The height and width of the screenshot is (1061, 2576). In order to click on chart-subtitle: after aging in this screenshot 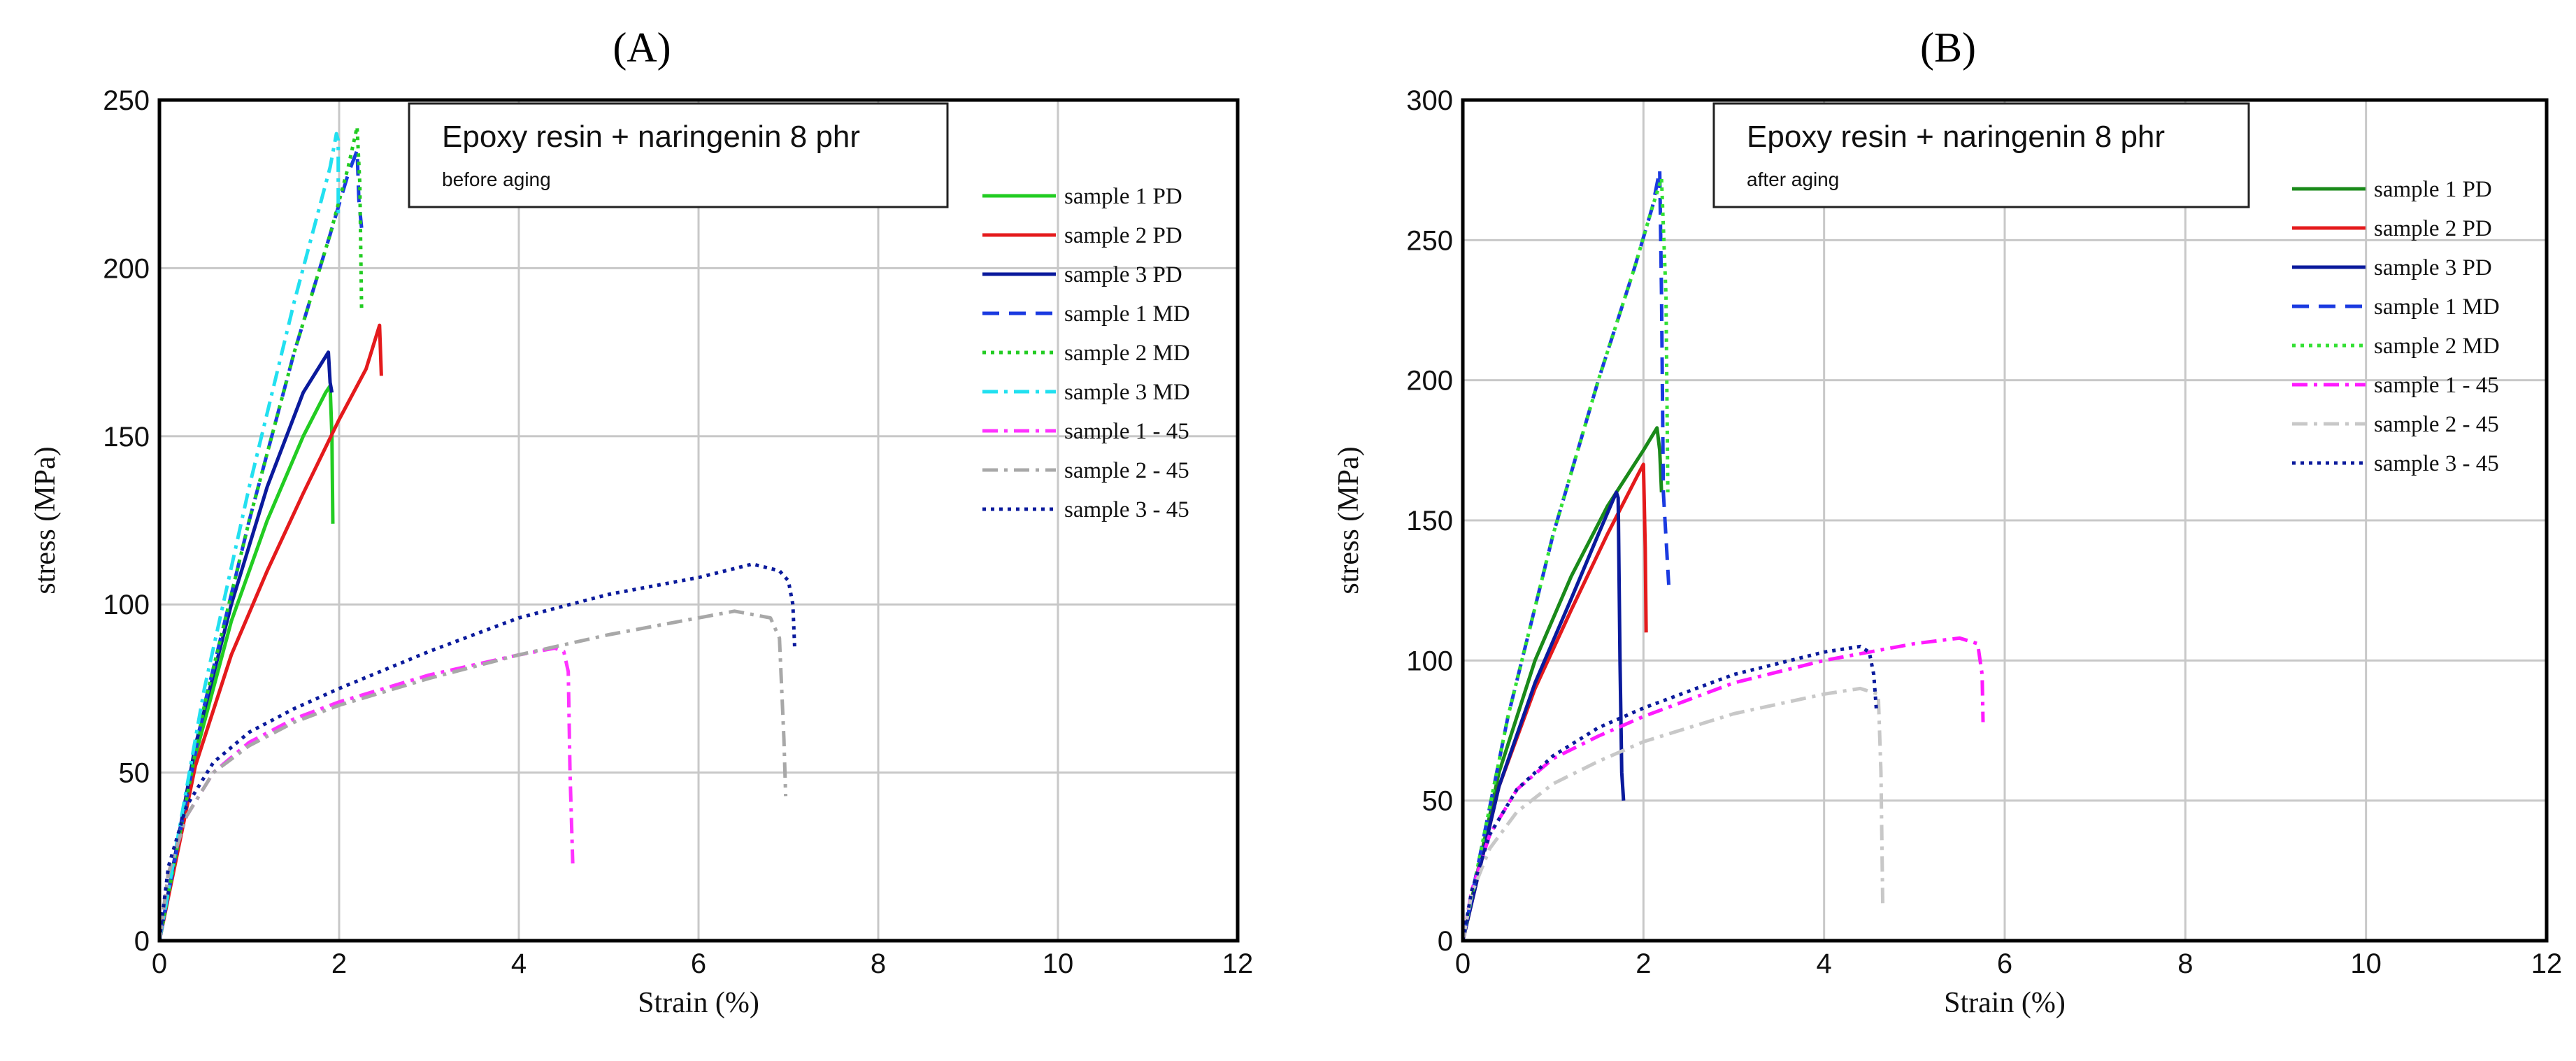, I will do `click(1793, 179)`.